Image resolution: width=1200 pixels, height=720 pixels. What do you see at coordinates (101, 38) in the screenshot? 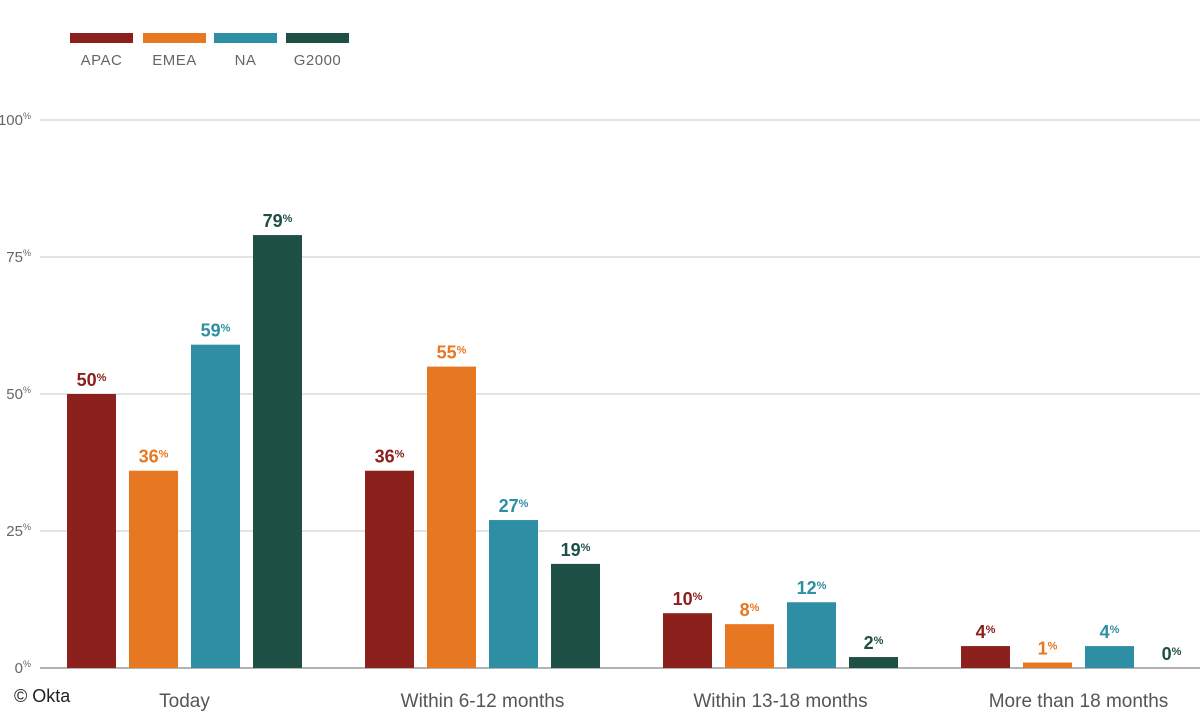
I see `legend-swatch-apac` at bounding box center [101, 38].